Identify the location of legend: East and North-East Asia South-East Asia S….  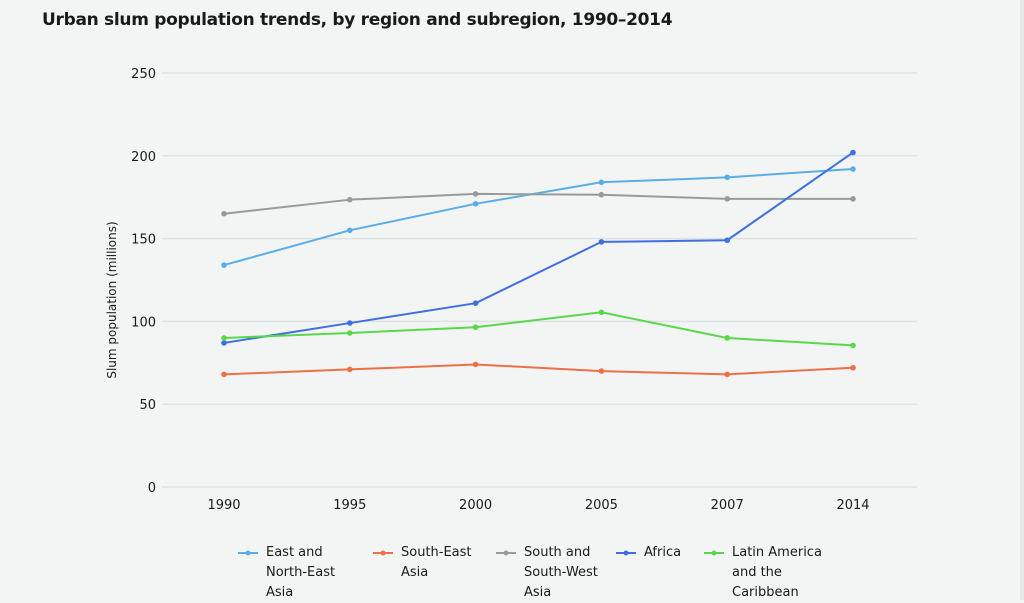
(539, 573).